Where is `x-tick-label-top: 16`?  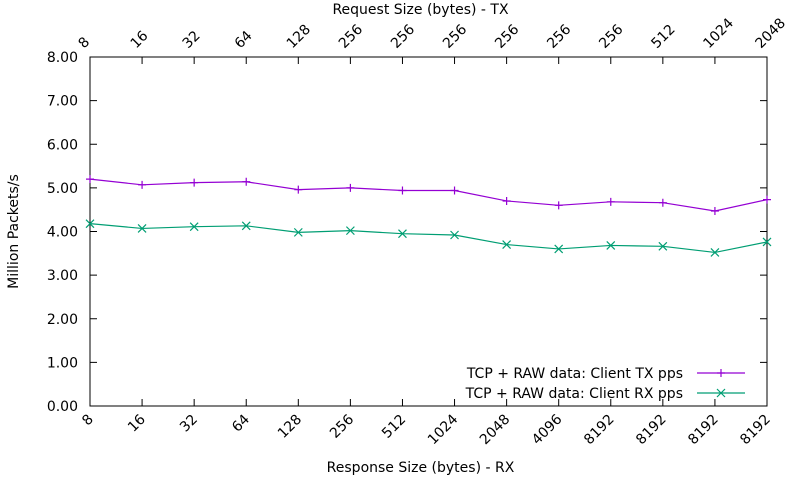
x-tick-label-top: 16 is located at coordinates (140, 40).